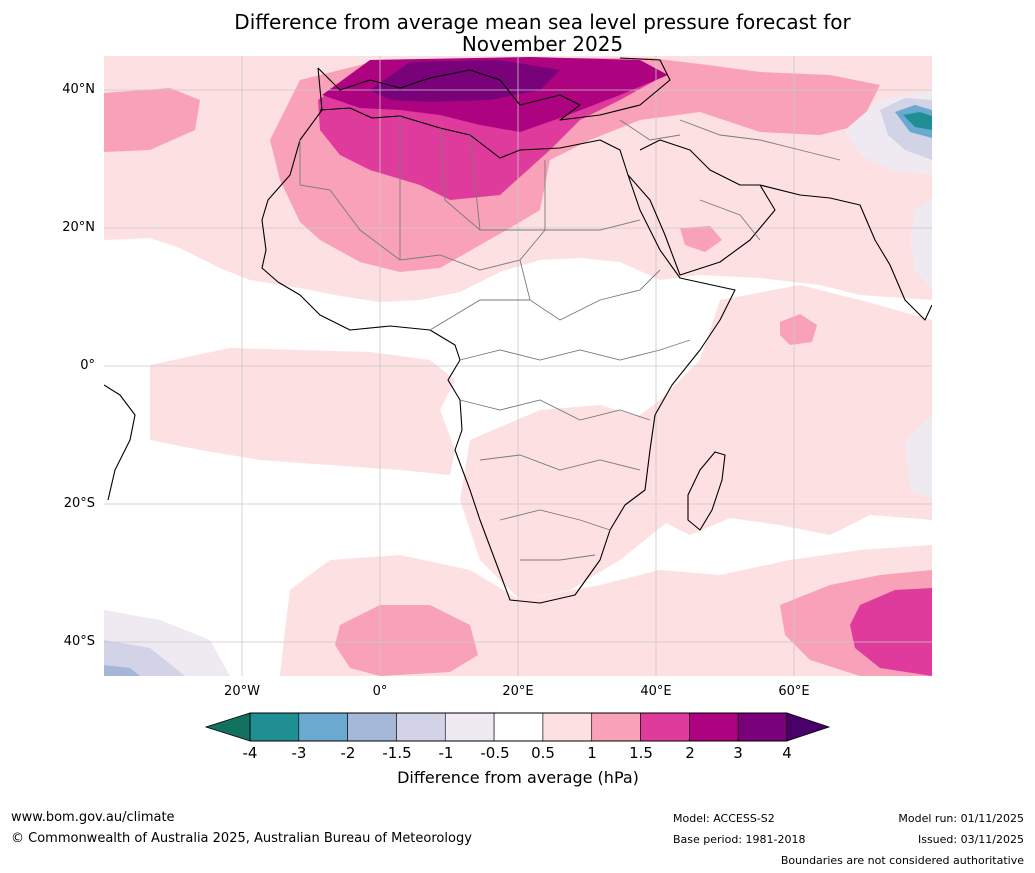 Image resolution: width=1035 pixels, height=873 pixels. Describe the element at coordinates (918, 457) in the screenshot. I see `anomaly-region-lavender-east` at that location.